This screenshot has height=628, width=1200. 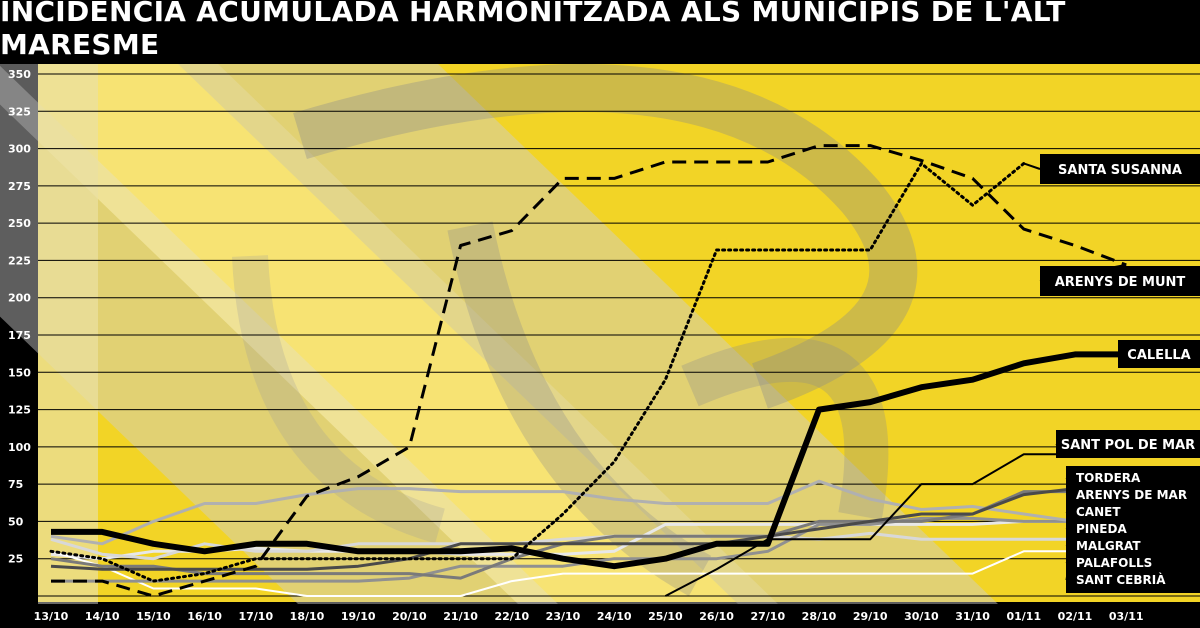 I want to click on y-tick-label: 250, so click(x=19, y=223).